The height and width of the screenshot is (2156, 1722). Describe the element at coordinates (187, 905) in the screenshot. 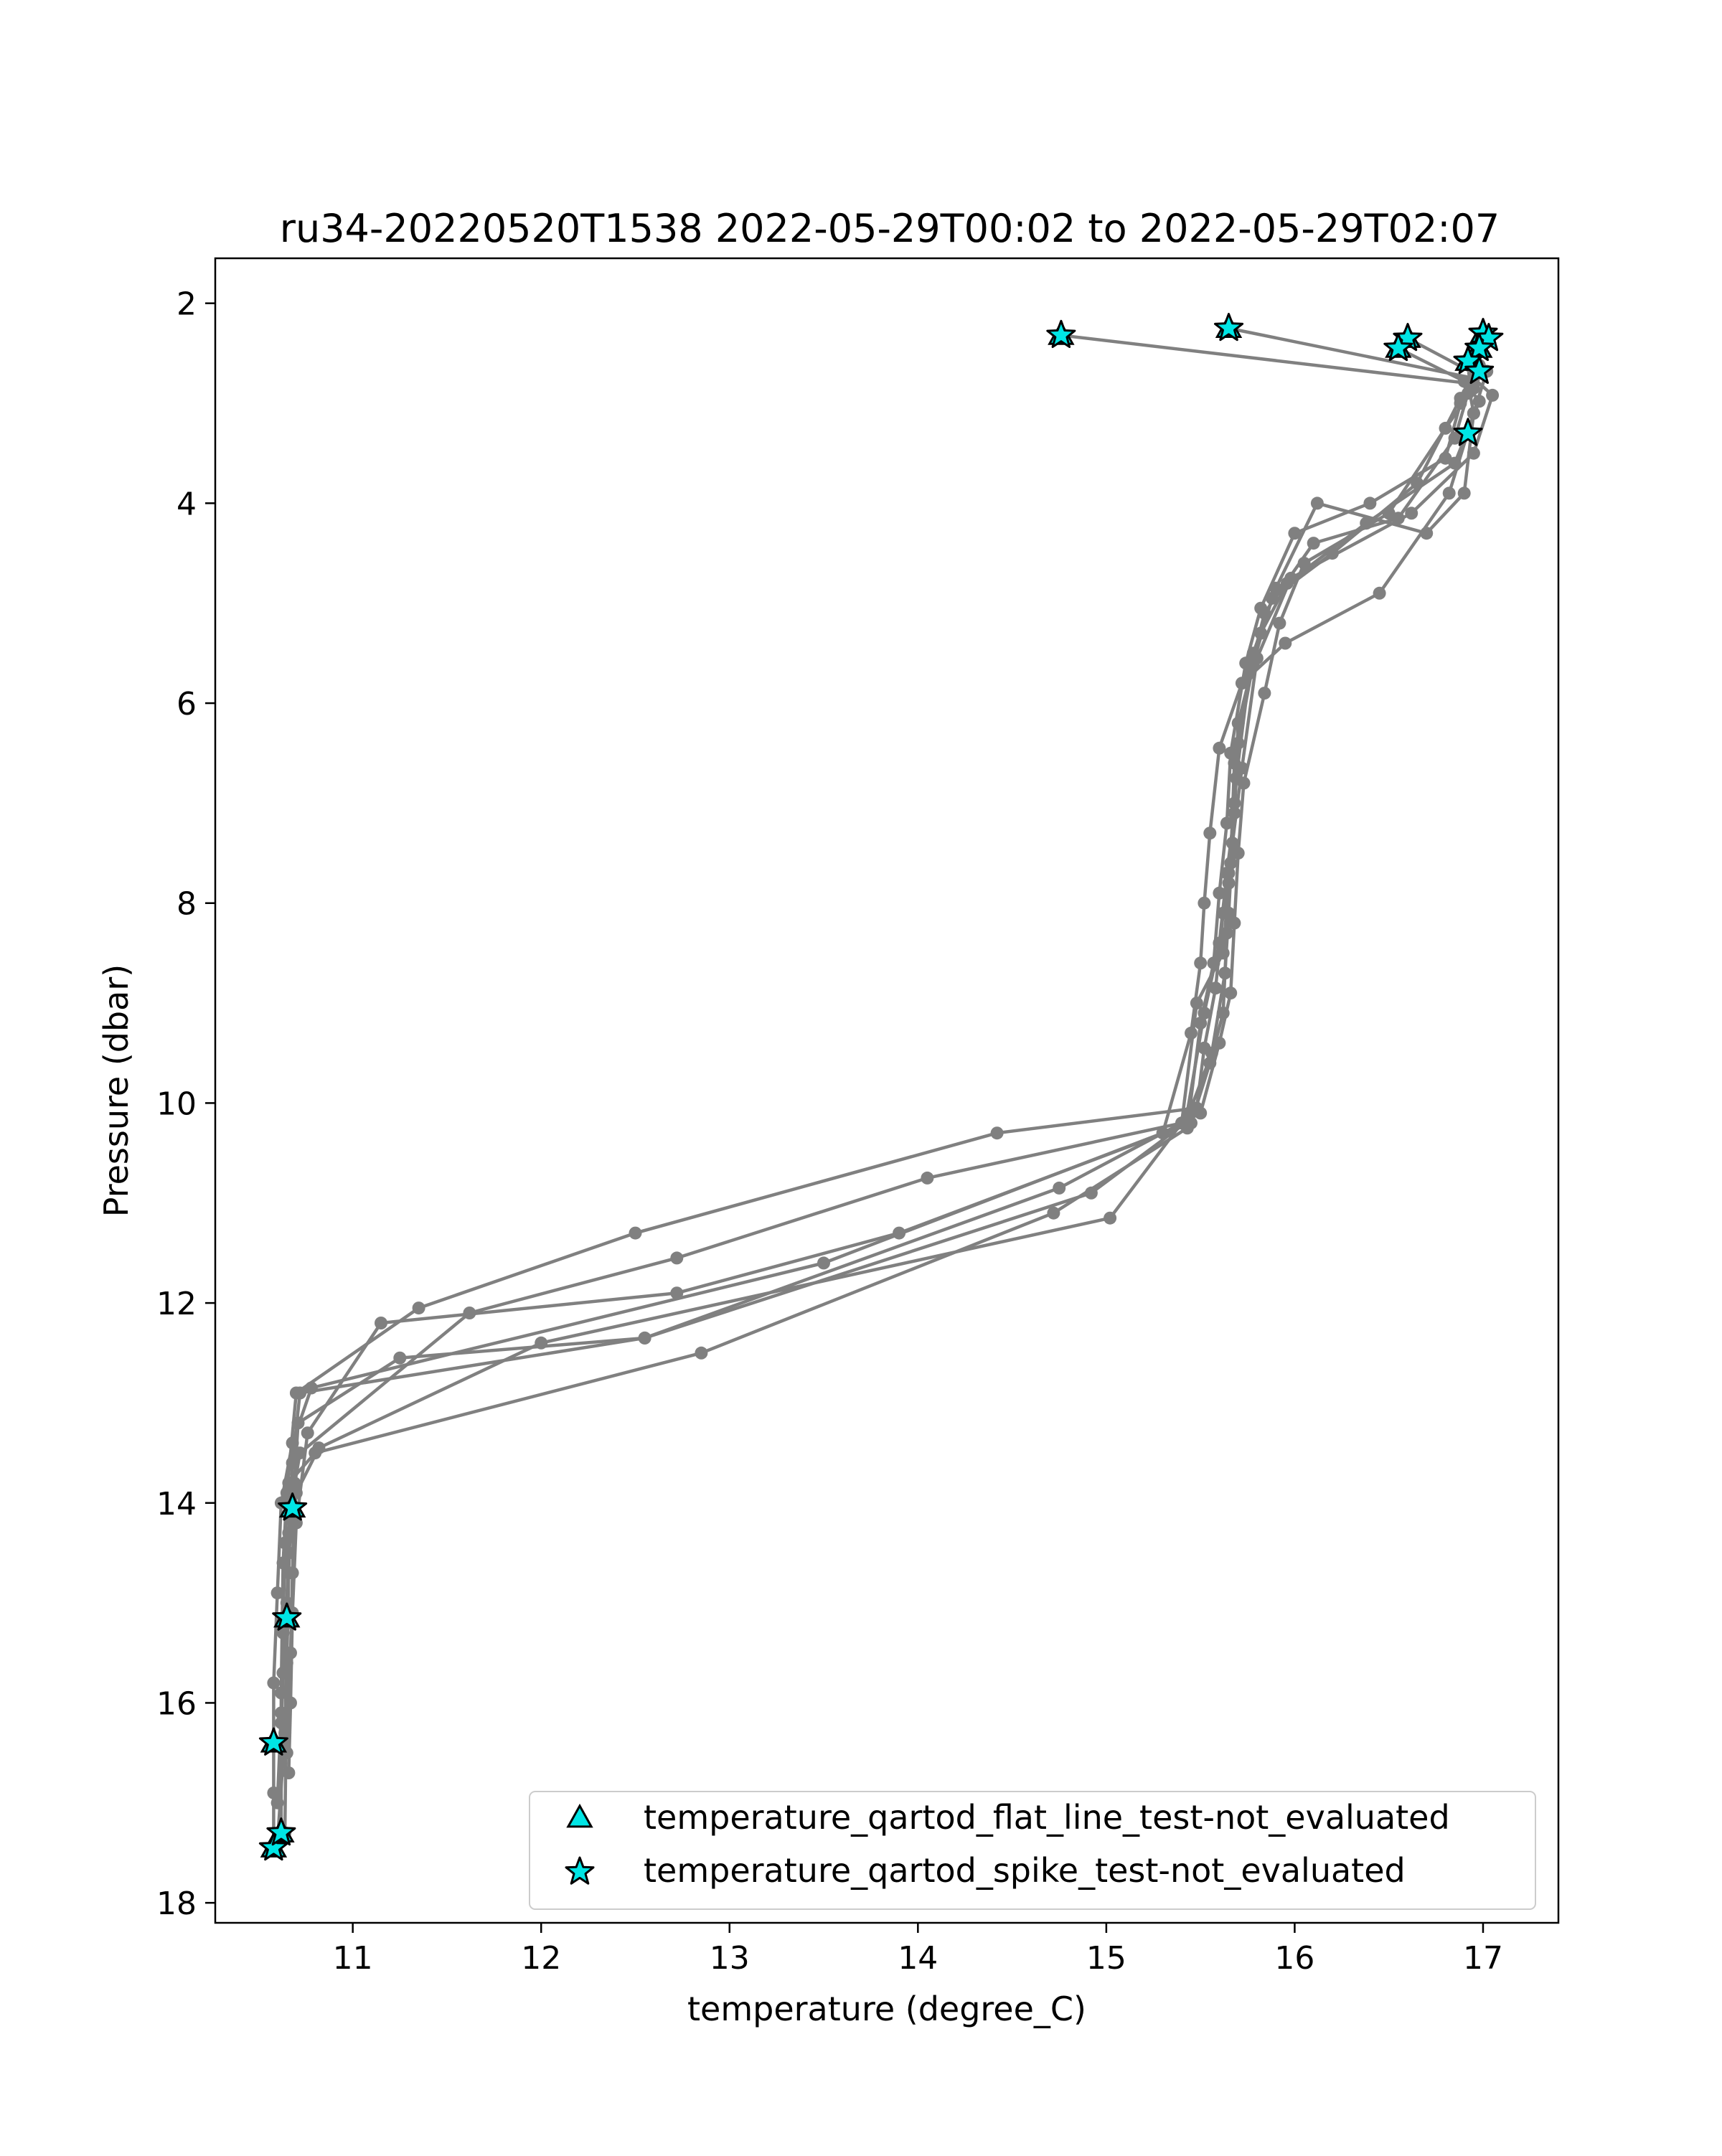

I see `y-tick-label: 8` at that location.